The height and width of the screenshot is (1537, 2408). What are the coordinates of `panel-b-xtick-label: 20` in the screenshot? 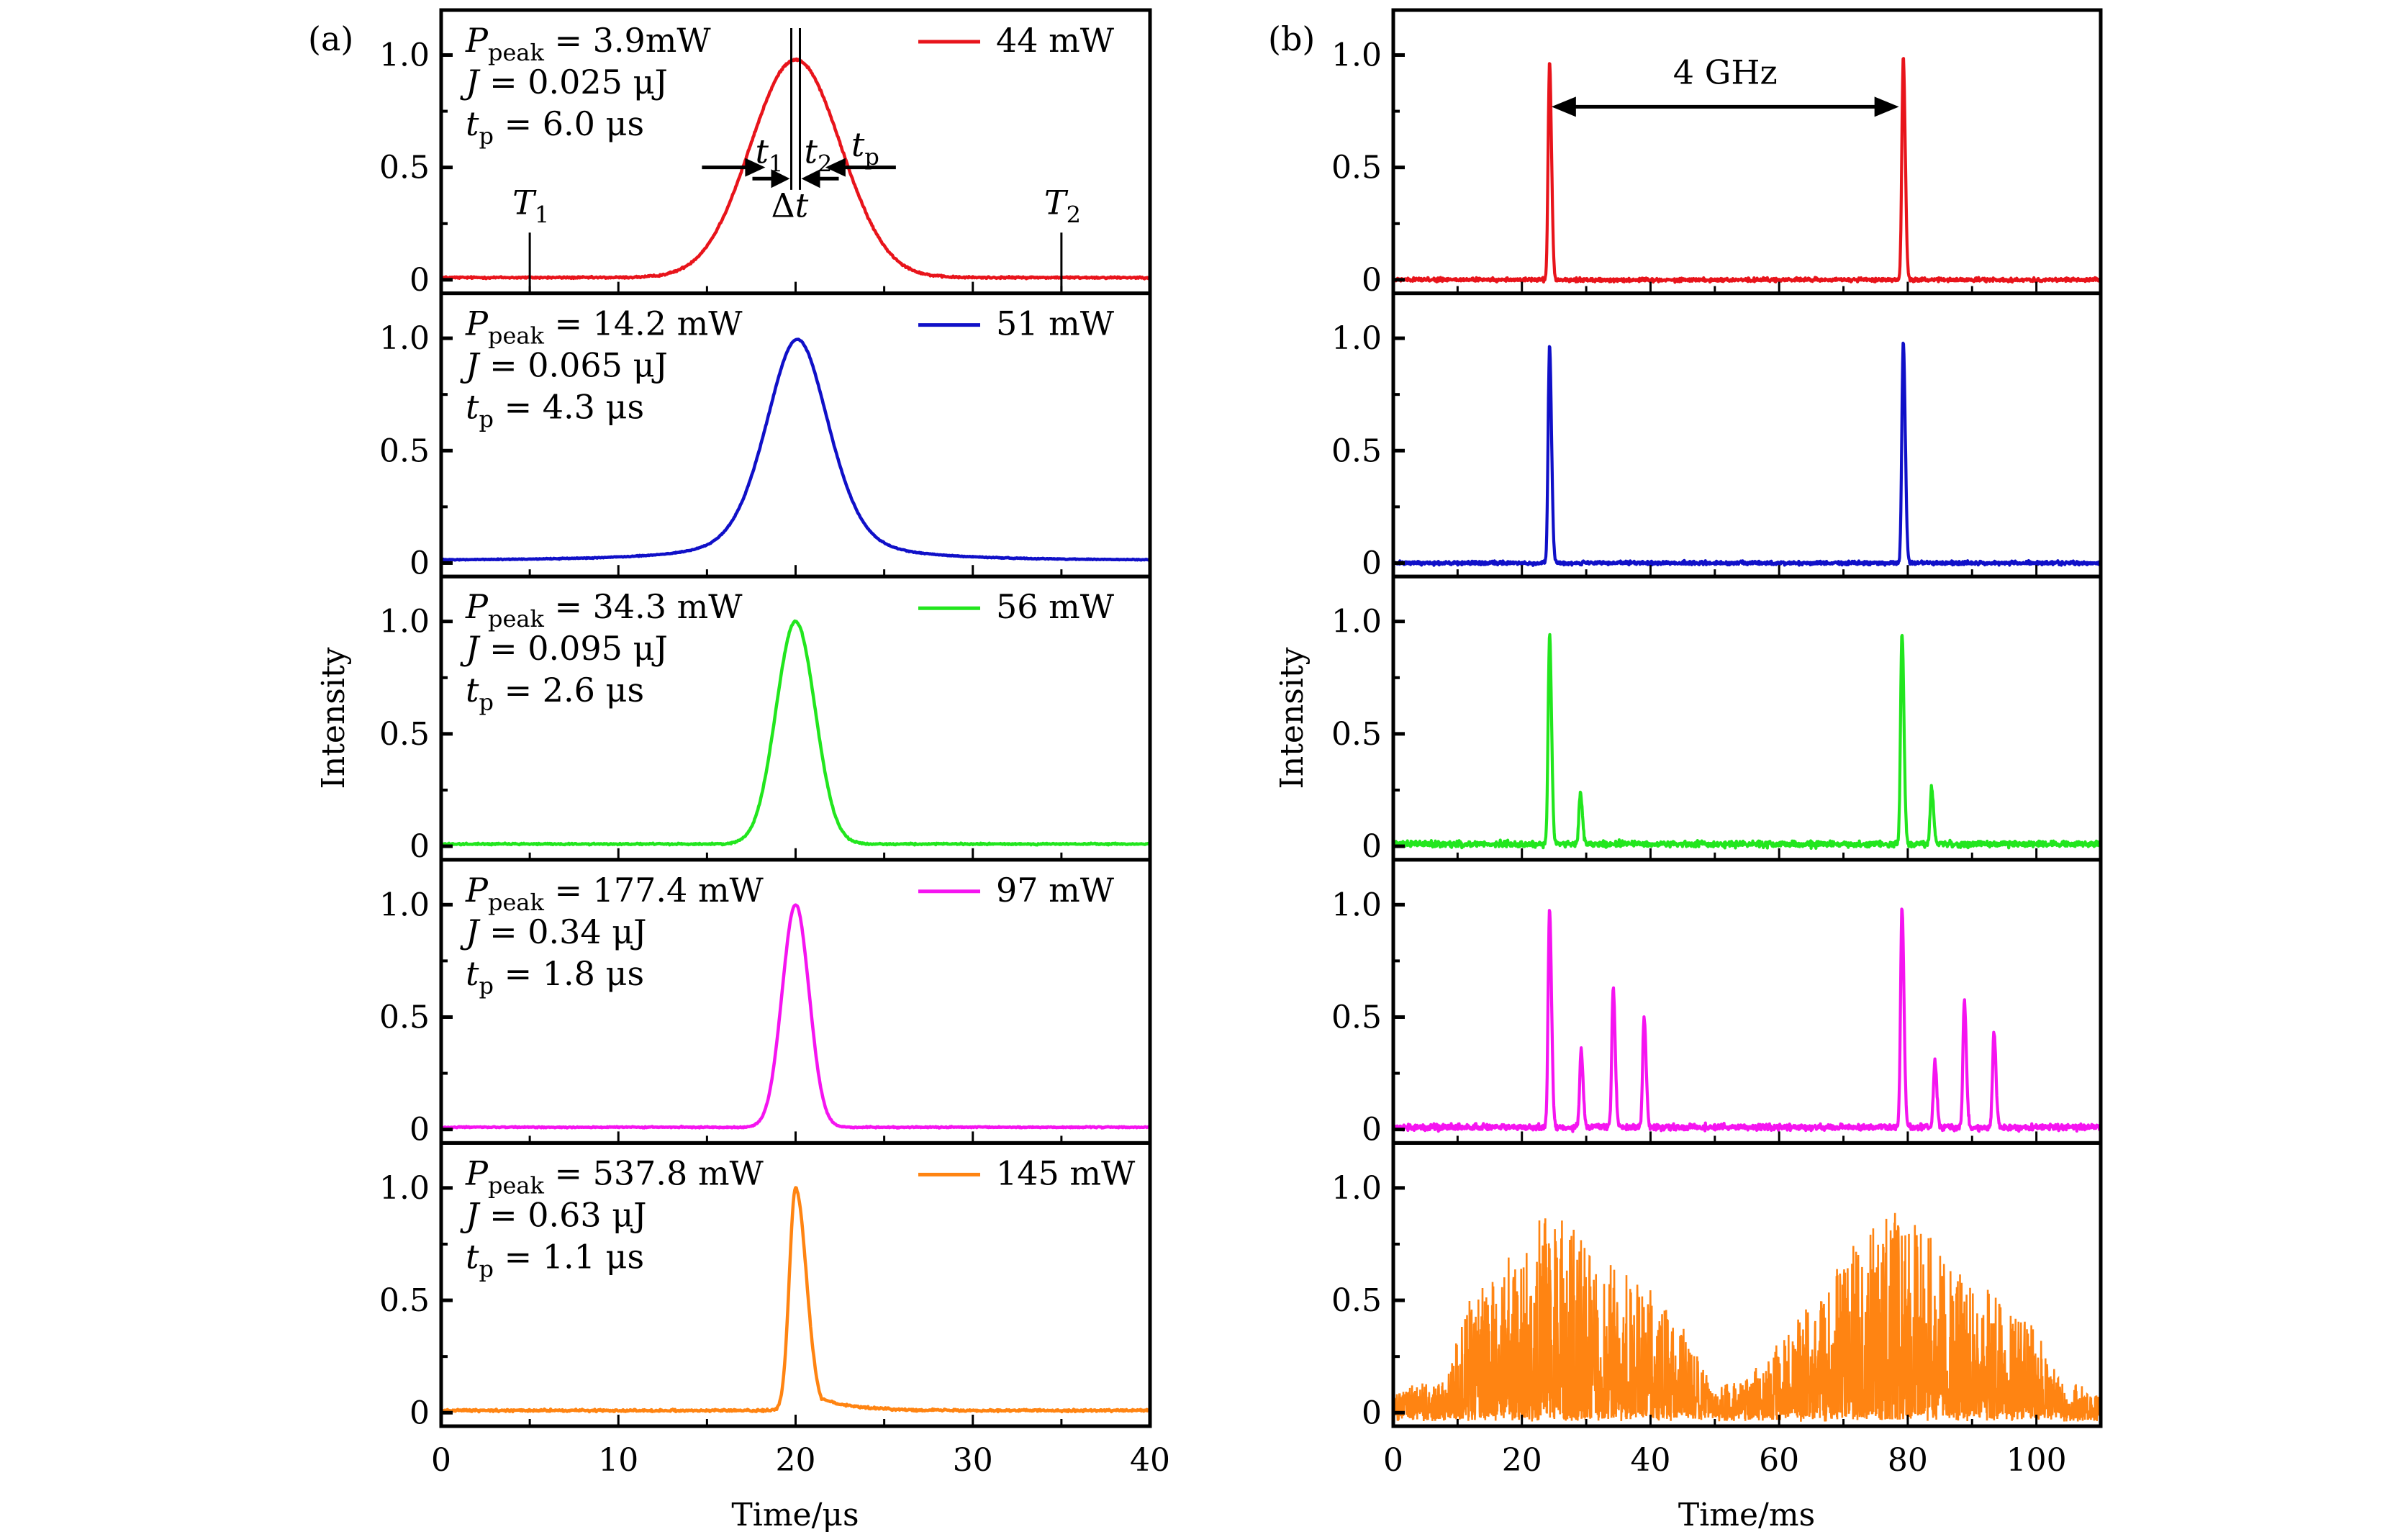 It's located at (1522, 1460).